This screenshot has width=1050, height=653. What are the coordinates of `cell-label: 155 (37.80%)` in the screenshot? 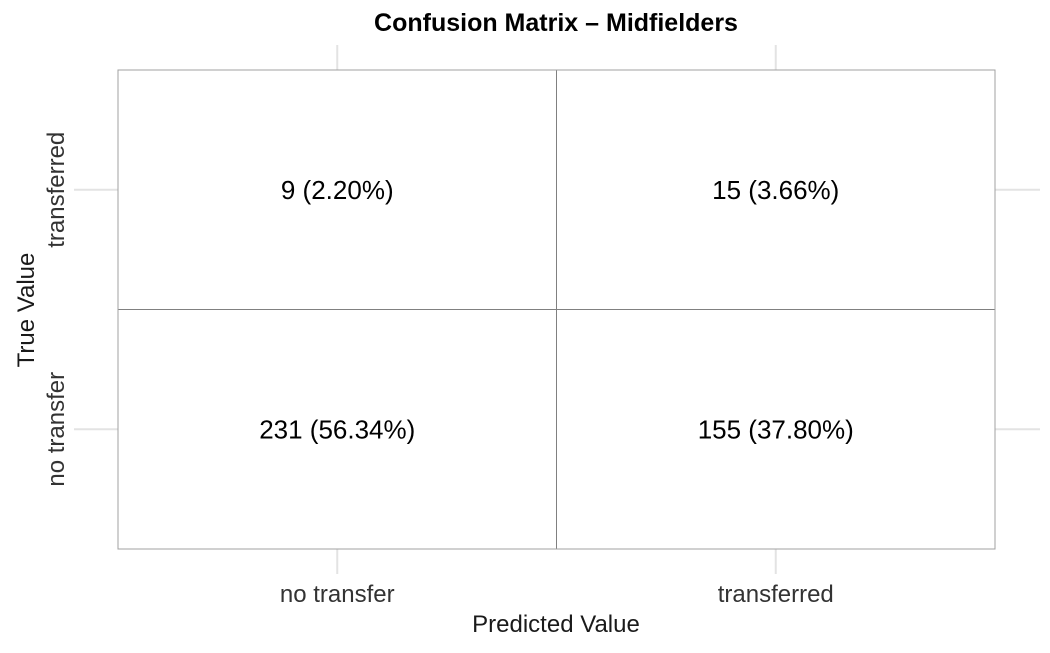 It's located at (776, 429).